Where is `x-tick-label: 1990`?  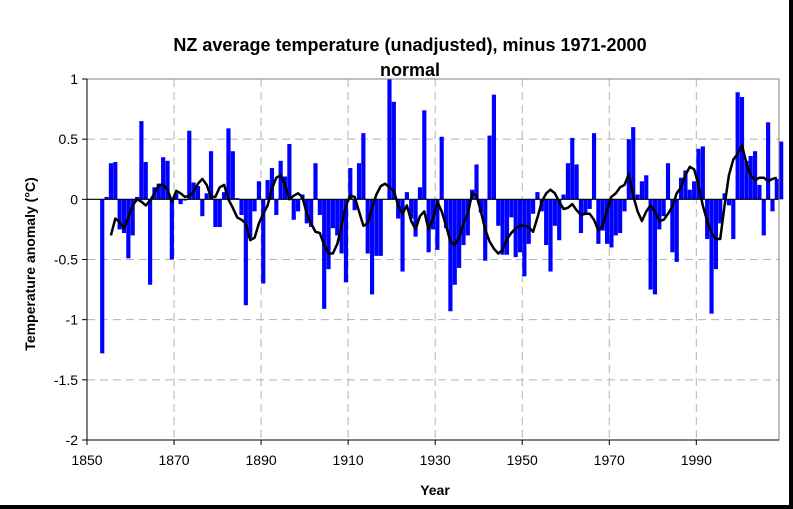
x-tick-label: 1990 is located at coordinates (696, 460).